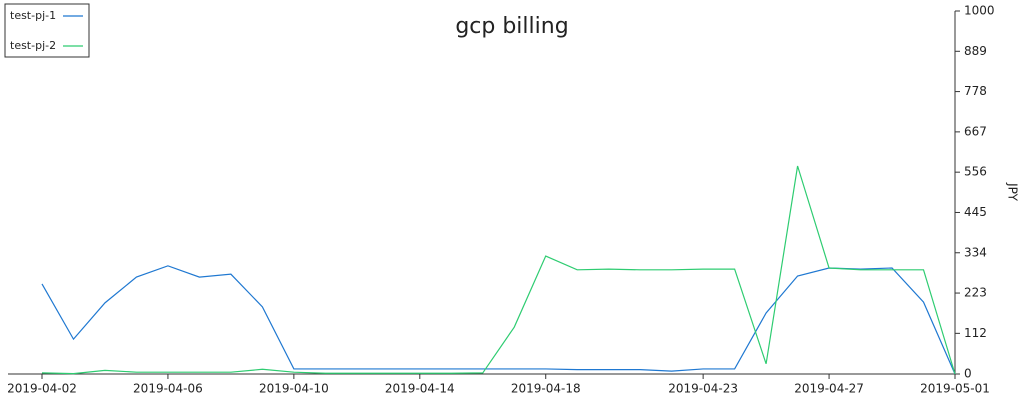 The height and width of the screenshot is (400, 1024). I want to click on y-tick-label: 667, so click(975, 131).